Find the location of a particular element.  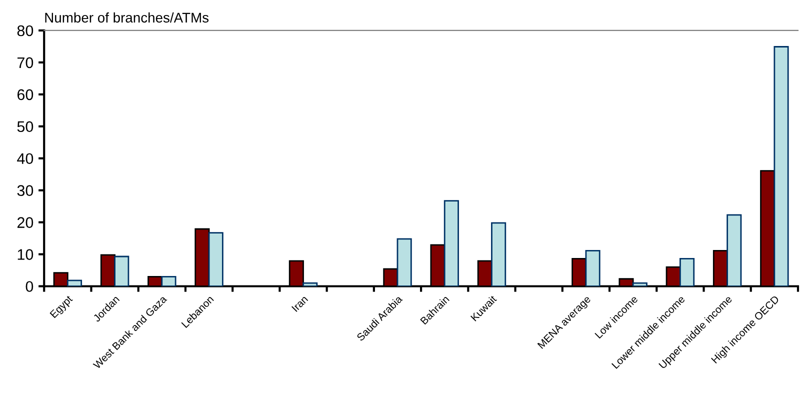

y-axis-title: Number of branches/ATMs is located at coordinates (127, 17).